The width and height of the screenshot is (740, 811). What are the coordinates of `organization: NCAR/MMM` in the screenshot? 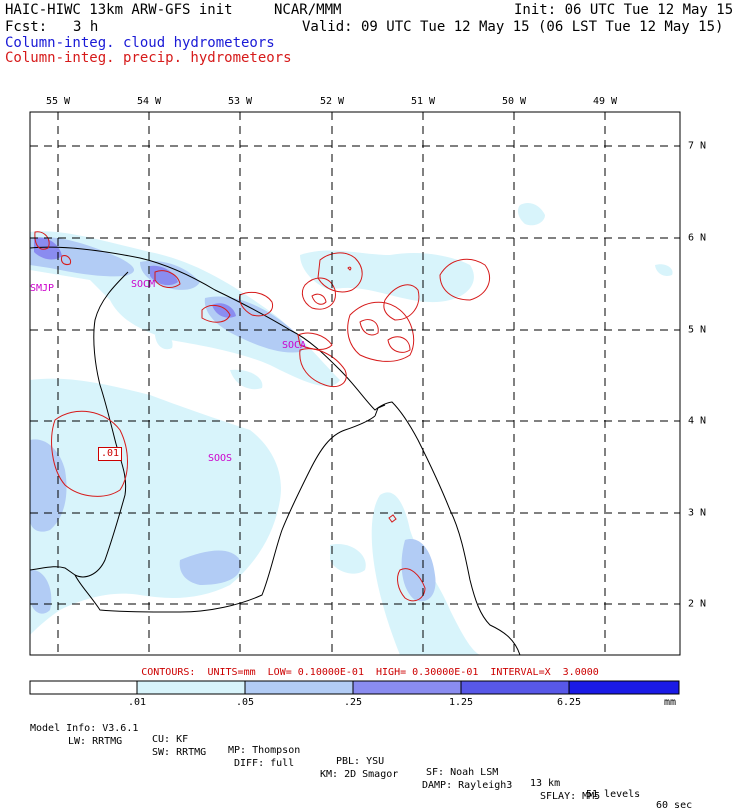 It's located at (308, 10).